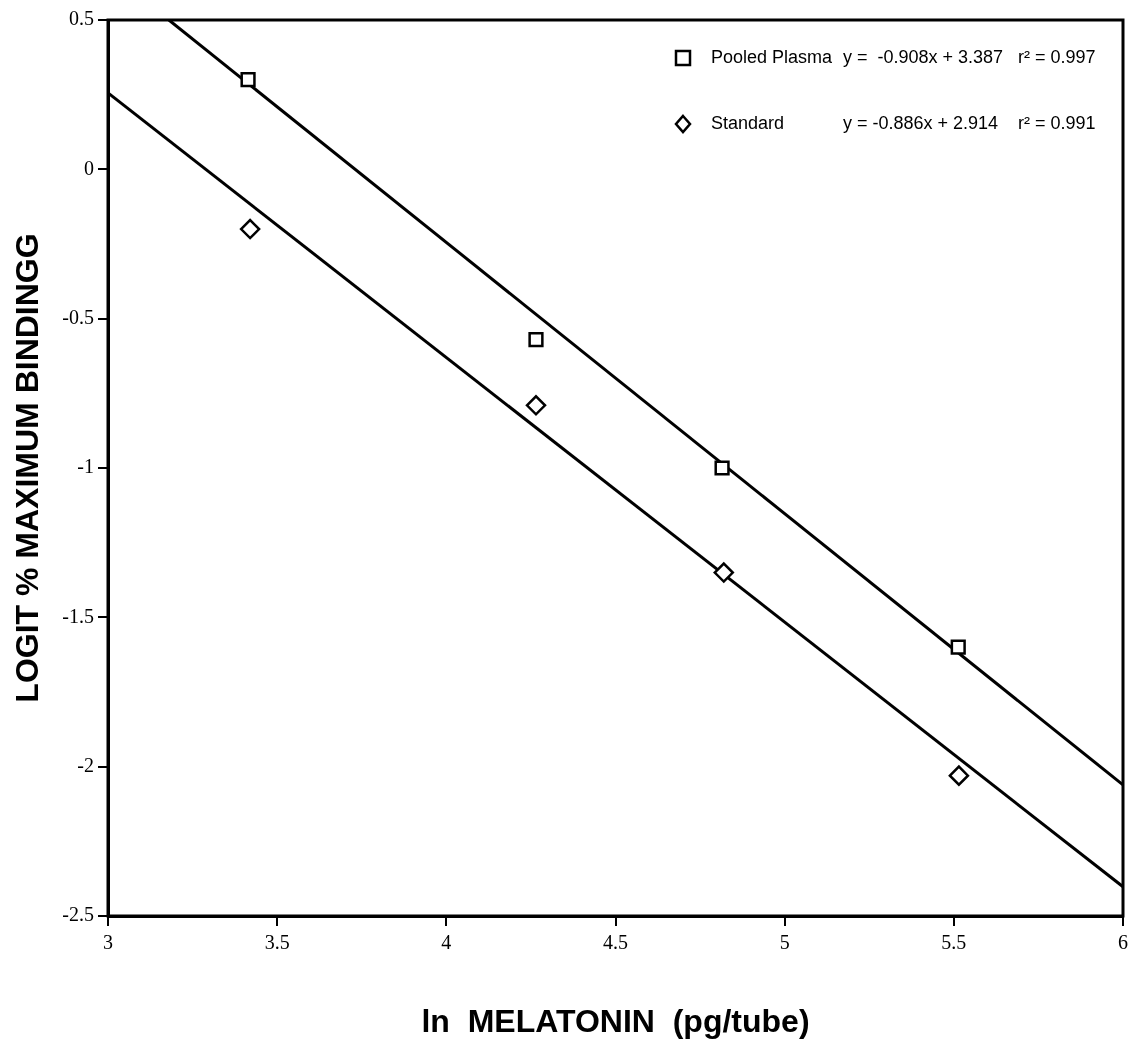  I want to click on x-tick-label: 5.5, so click(954, 942).